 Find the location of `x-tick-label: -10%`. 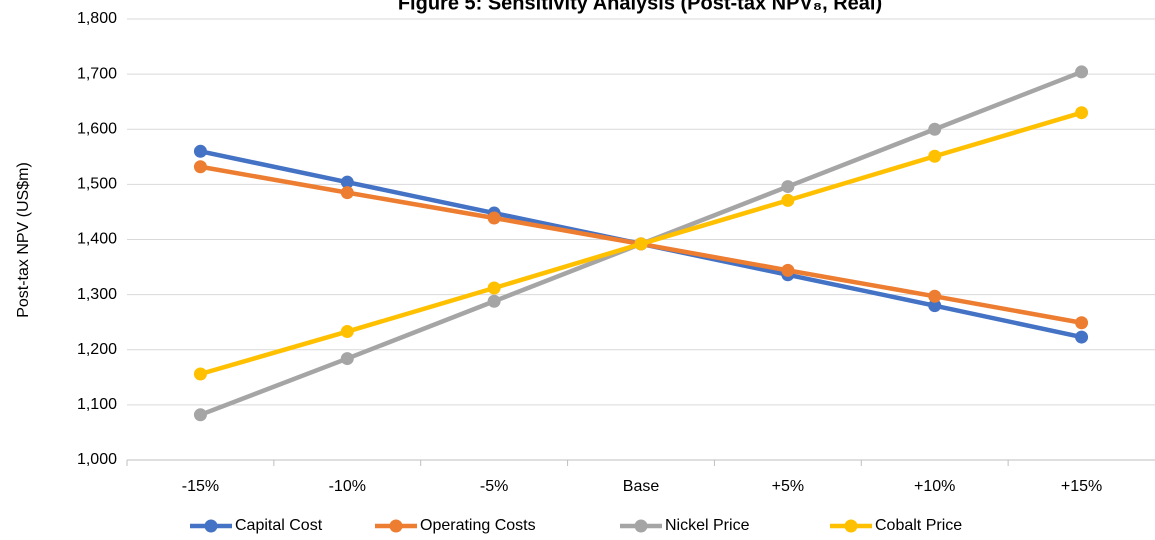

x-tick-label: -10% is located at coordinates (347, 486).